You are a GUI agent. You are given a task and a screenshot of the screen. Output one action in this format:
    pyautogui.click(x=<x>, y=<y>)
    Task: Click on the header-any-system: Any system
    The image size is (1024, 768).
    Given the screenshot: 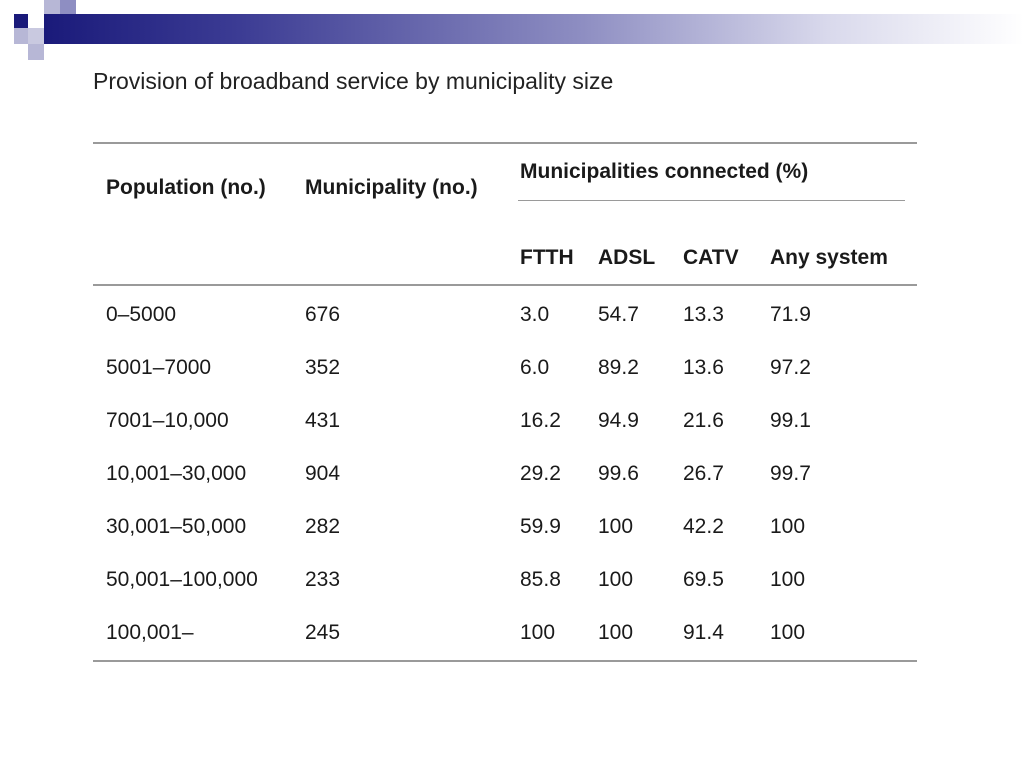 What is the action you would take?
    pyautogui.click(x=829, y=257)
    